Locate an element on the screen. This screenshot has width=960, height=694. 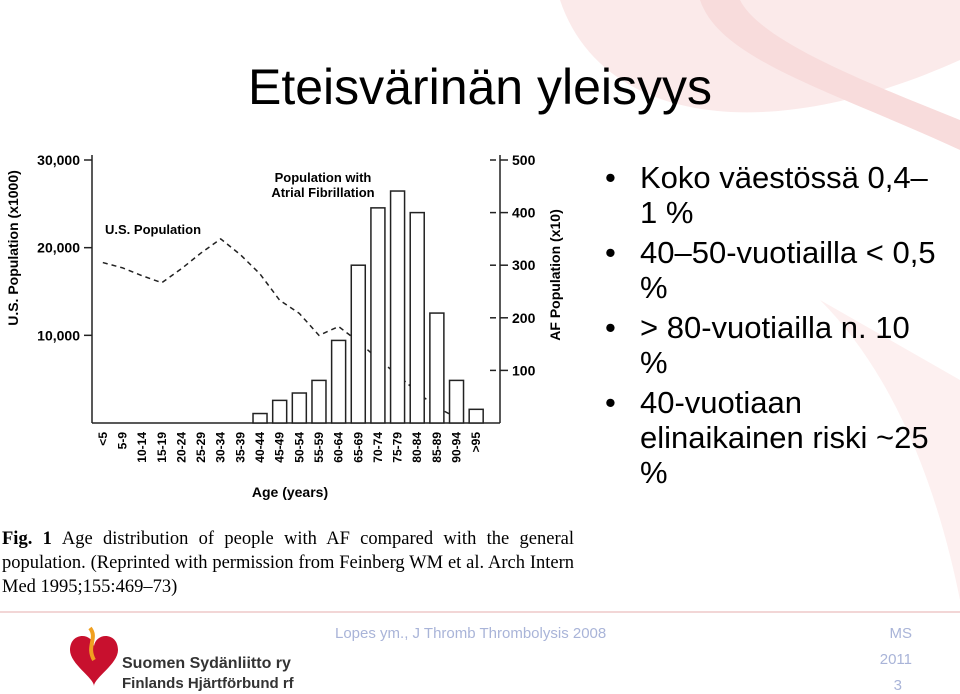
x-tick-label: 90-94 is located at coordinates (457, 447).